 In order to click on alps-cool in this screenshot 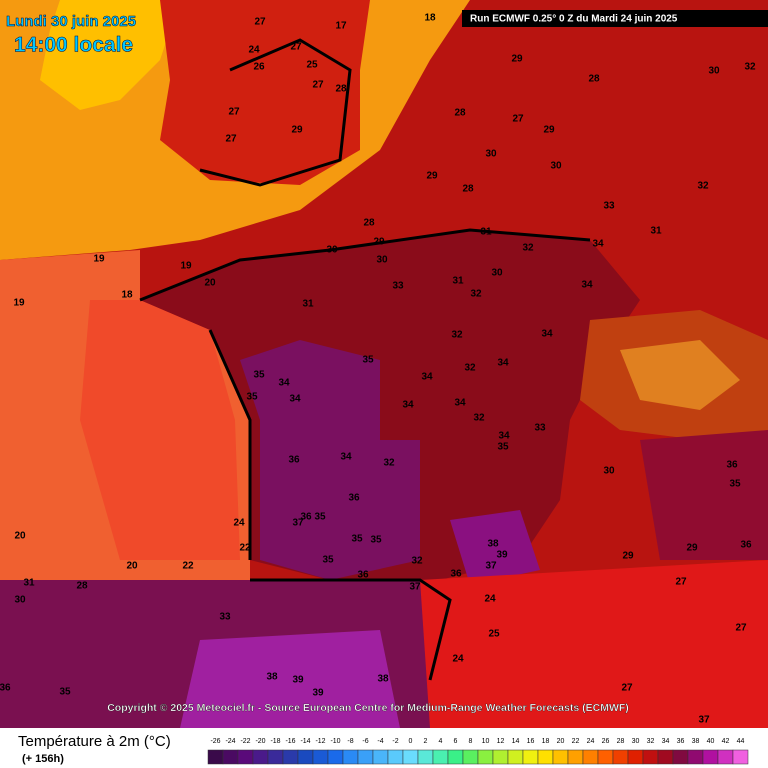, I will do `click(680, 375)`.